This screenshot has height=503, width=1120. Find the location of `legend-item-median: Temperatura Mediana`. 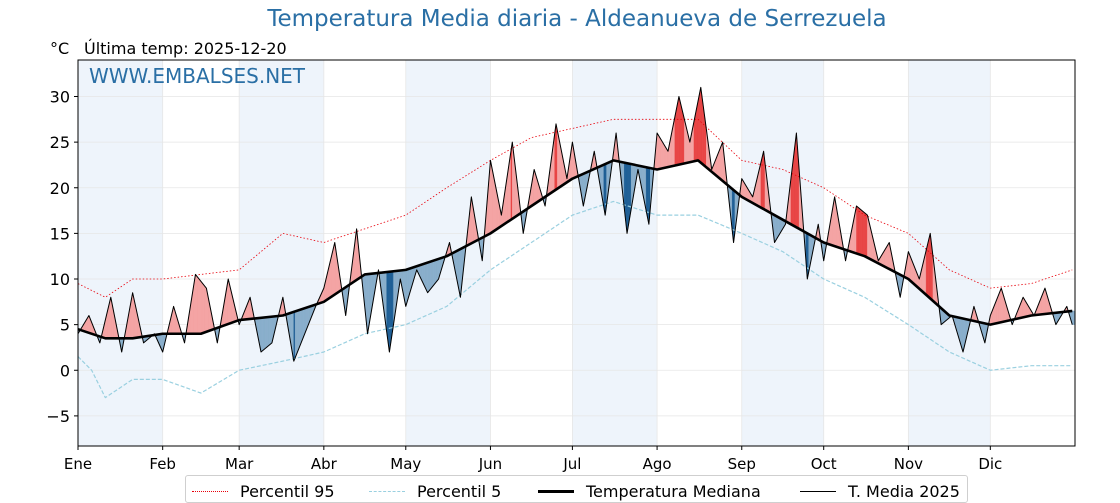

legend-item-median: Temperatura Mediana is located at coordinates (649, 491).